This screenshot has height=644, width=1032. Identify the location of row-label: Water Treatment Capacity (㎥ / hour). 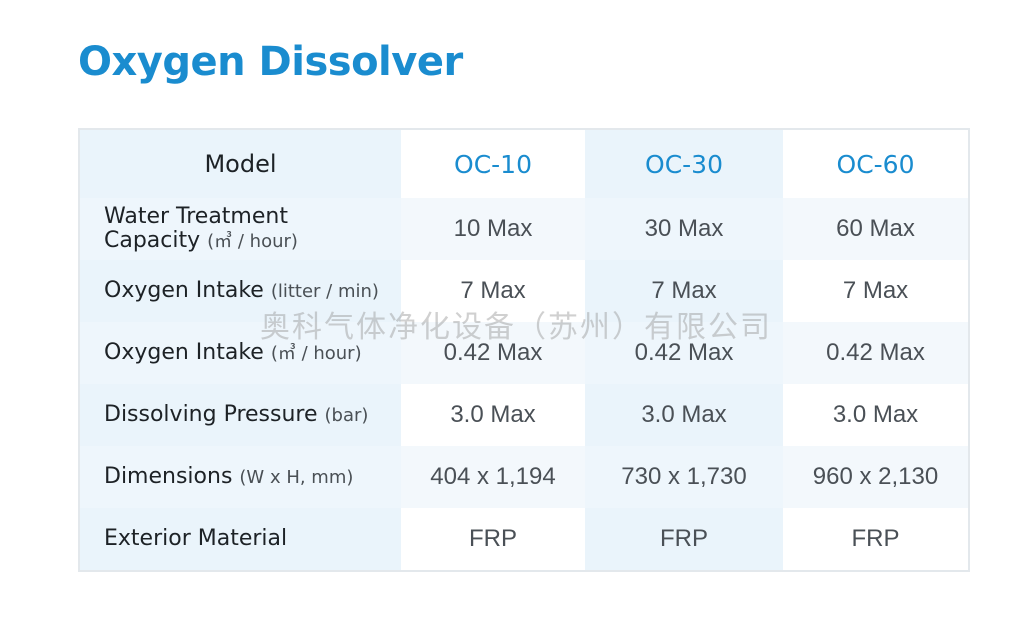
(240, 229).